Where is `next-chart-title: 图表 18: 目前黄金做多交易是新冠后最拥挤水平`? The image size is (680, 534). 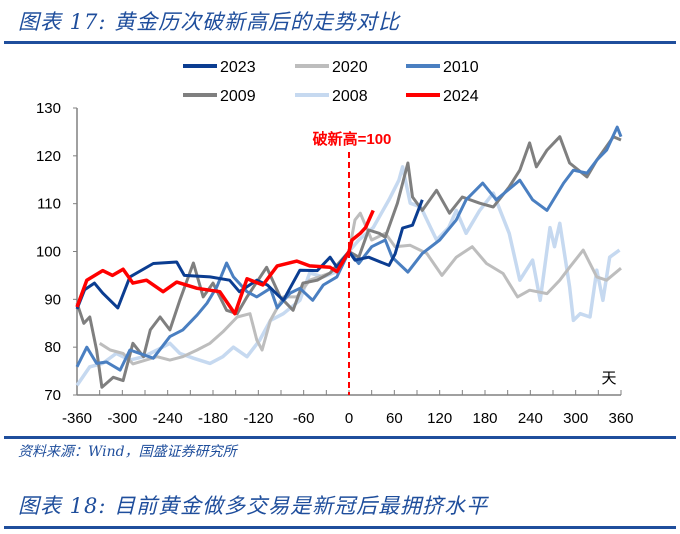
next-chart-title: 图表 18: 目前黄金做多交易是新冠后最拥挤水平 is located at coordinates (253, 506).